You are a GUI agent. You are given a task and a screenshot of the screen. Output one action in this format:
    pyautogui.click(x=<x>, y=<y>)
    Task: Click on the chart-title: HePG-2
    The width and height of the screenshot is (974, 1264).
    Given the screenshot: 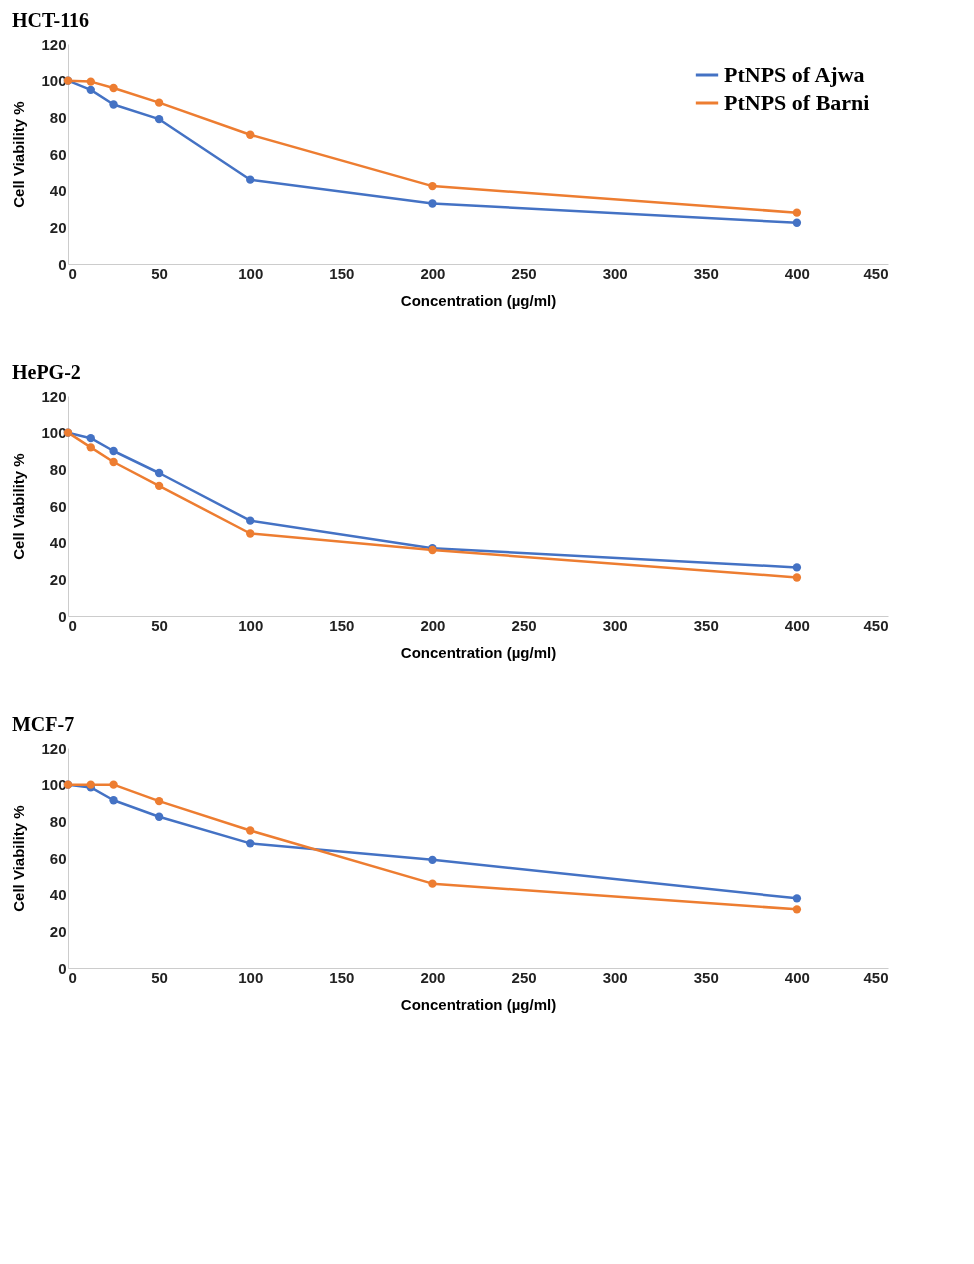 What is the action you would take?
    pyautogui.click(x=46, y=372)
    